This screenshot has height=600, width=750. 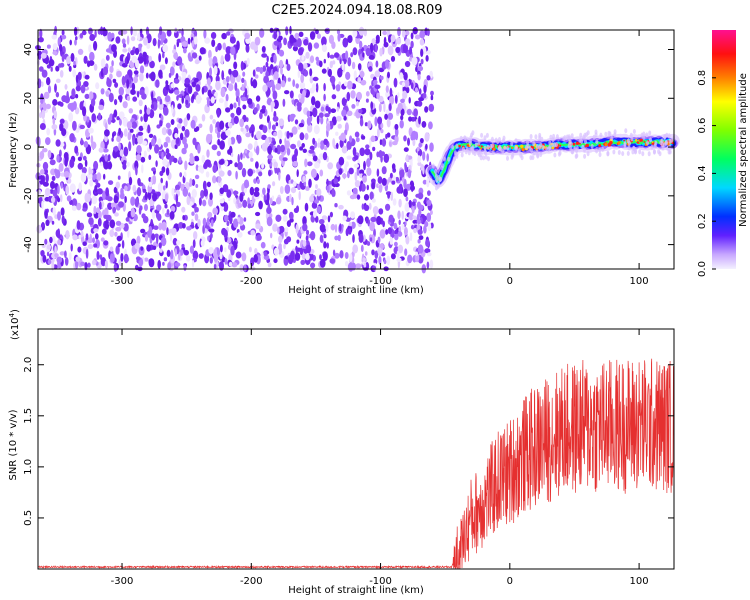 What do you see at coordinates (702, 269) in the screenshot?
I see `colorbar-tick-label: 0.0` at bounding box center [702, 269].